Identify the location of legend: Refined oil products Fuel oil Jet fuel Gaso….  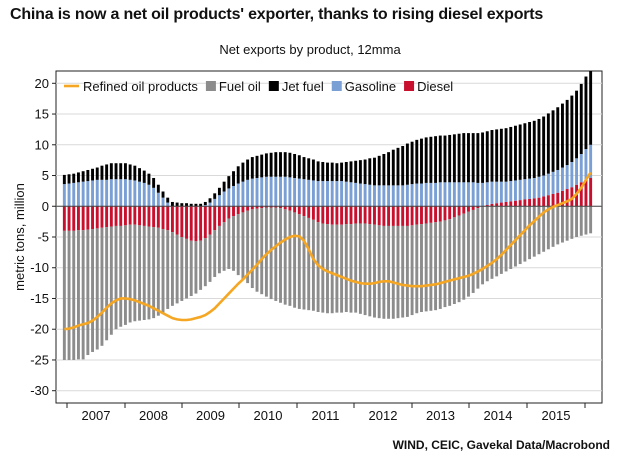
(258, 86).